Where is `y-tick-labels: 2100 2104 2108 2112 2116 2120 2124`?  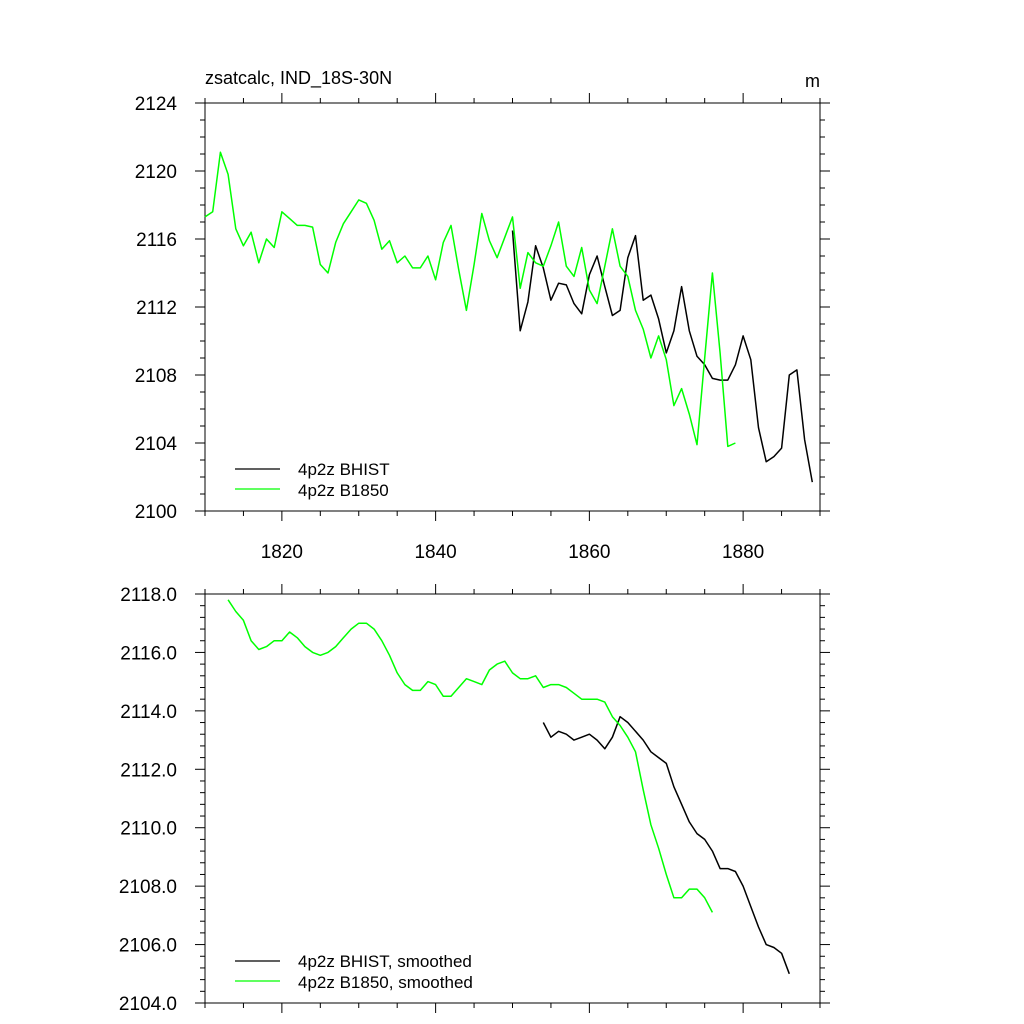 y-tick-labels: 2100 2104 2108 2112 2116 2120 2124 is located at coordinates (156, 308).